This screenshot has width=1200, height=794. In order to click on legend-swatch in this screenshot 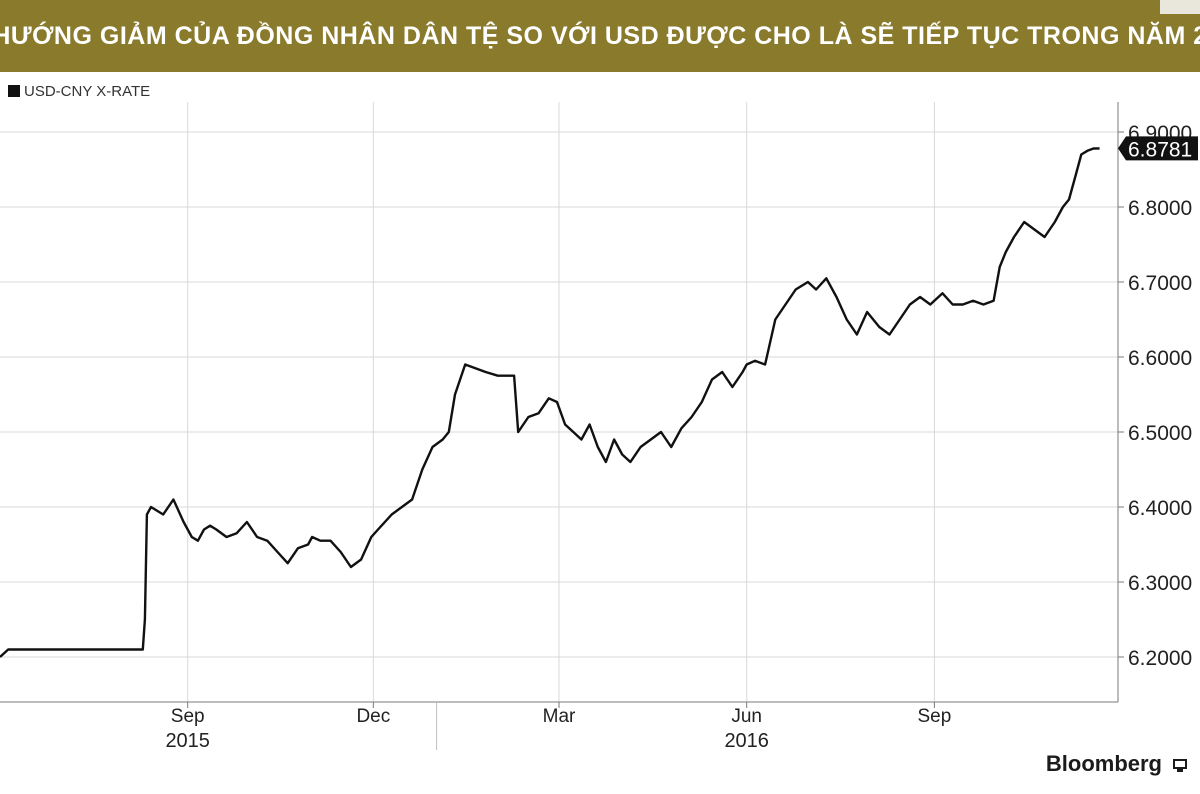, I will do `click(14, 91)`.